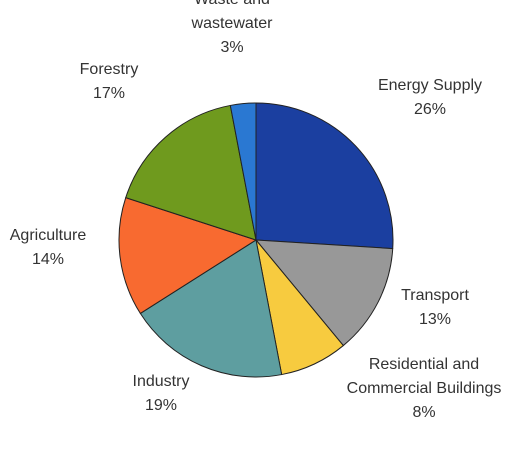 The height and width of the screenshot is (458, 522). Describe the element at coordinates (48, 235) in the screenshot. I see `slice-name-label: Agriculture` at that location.